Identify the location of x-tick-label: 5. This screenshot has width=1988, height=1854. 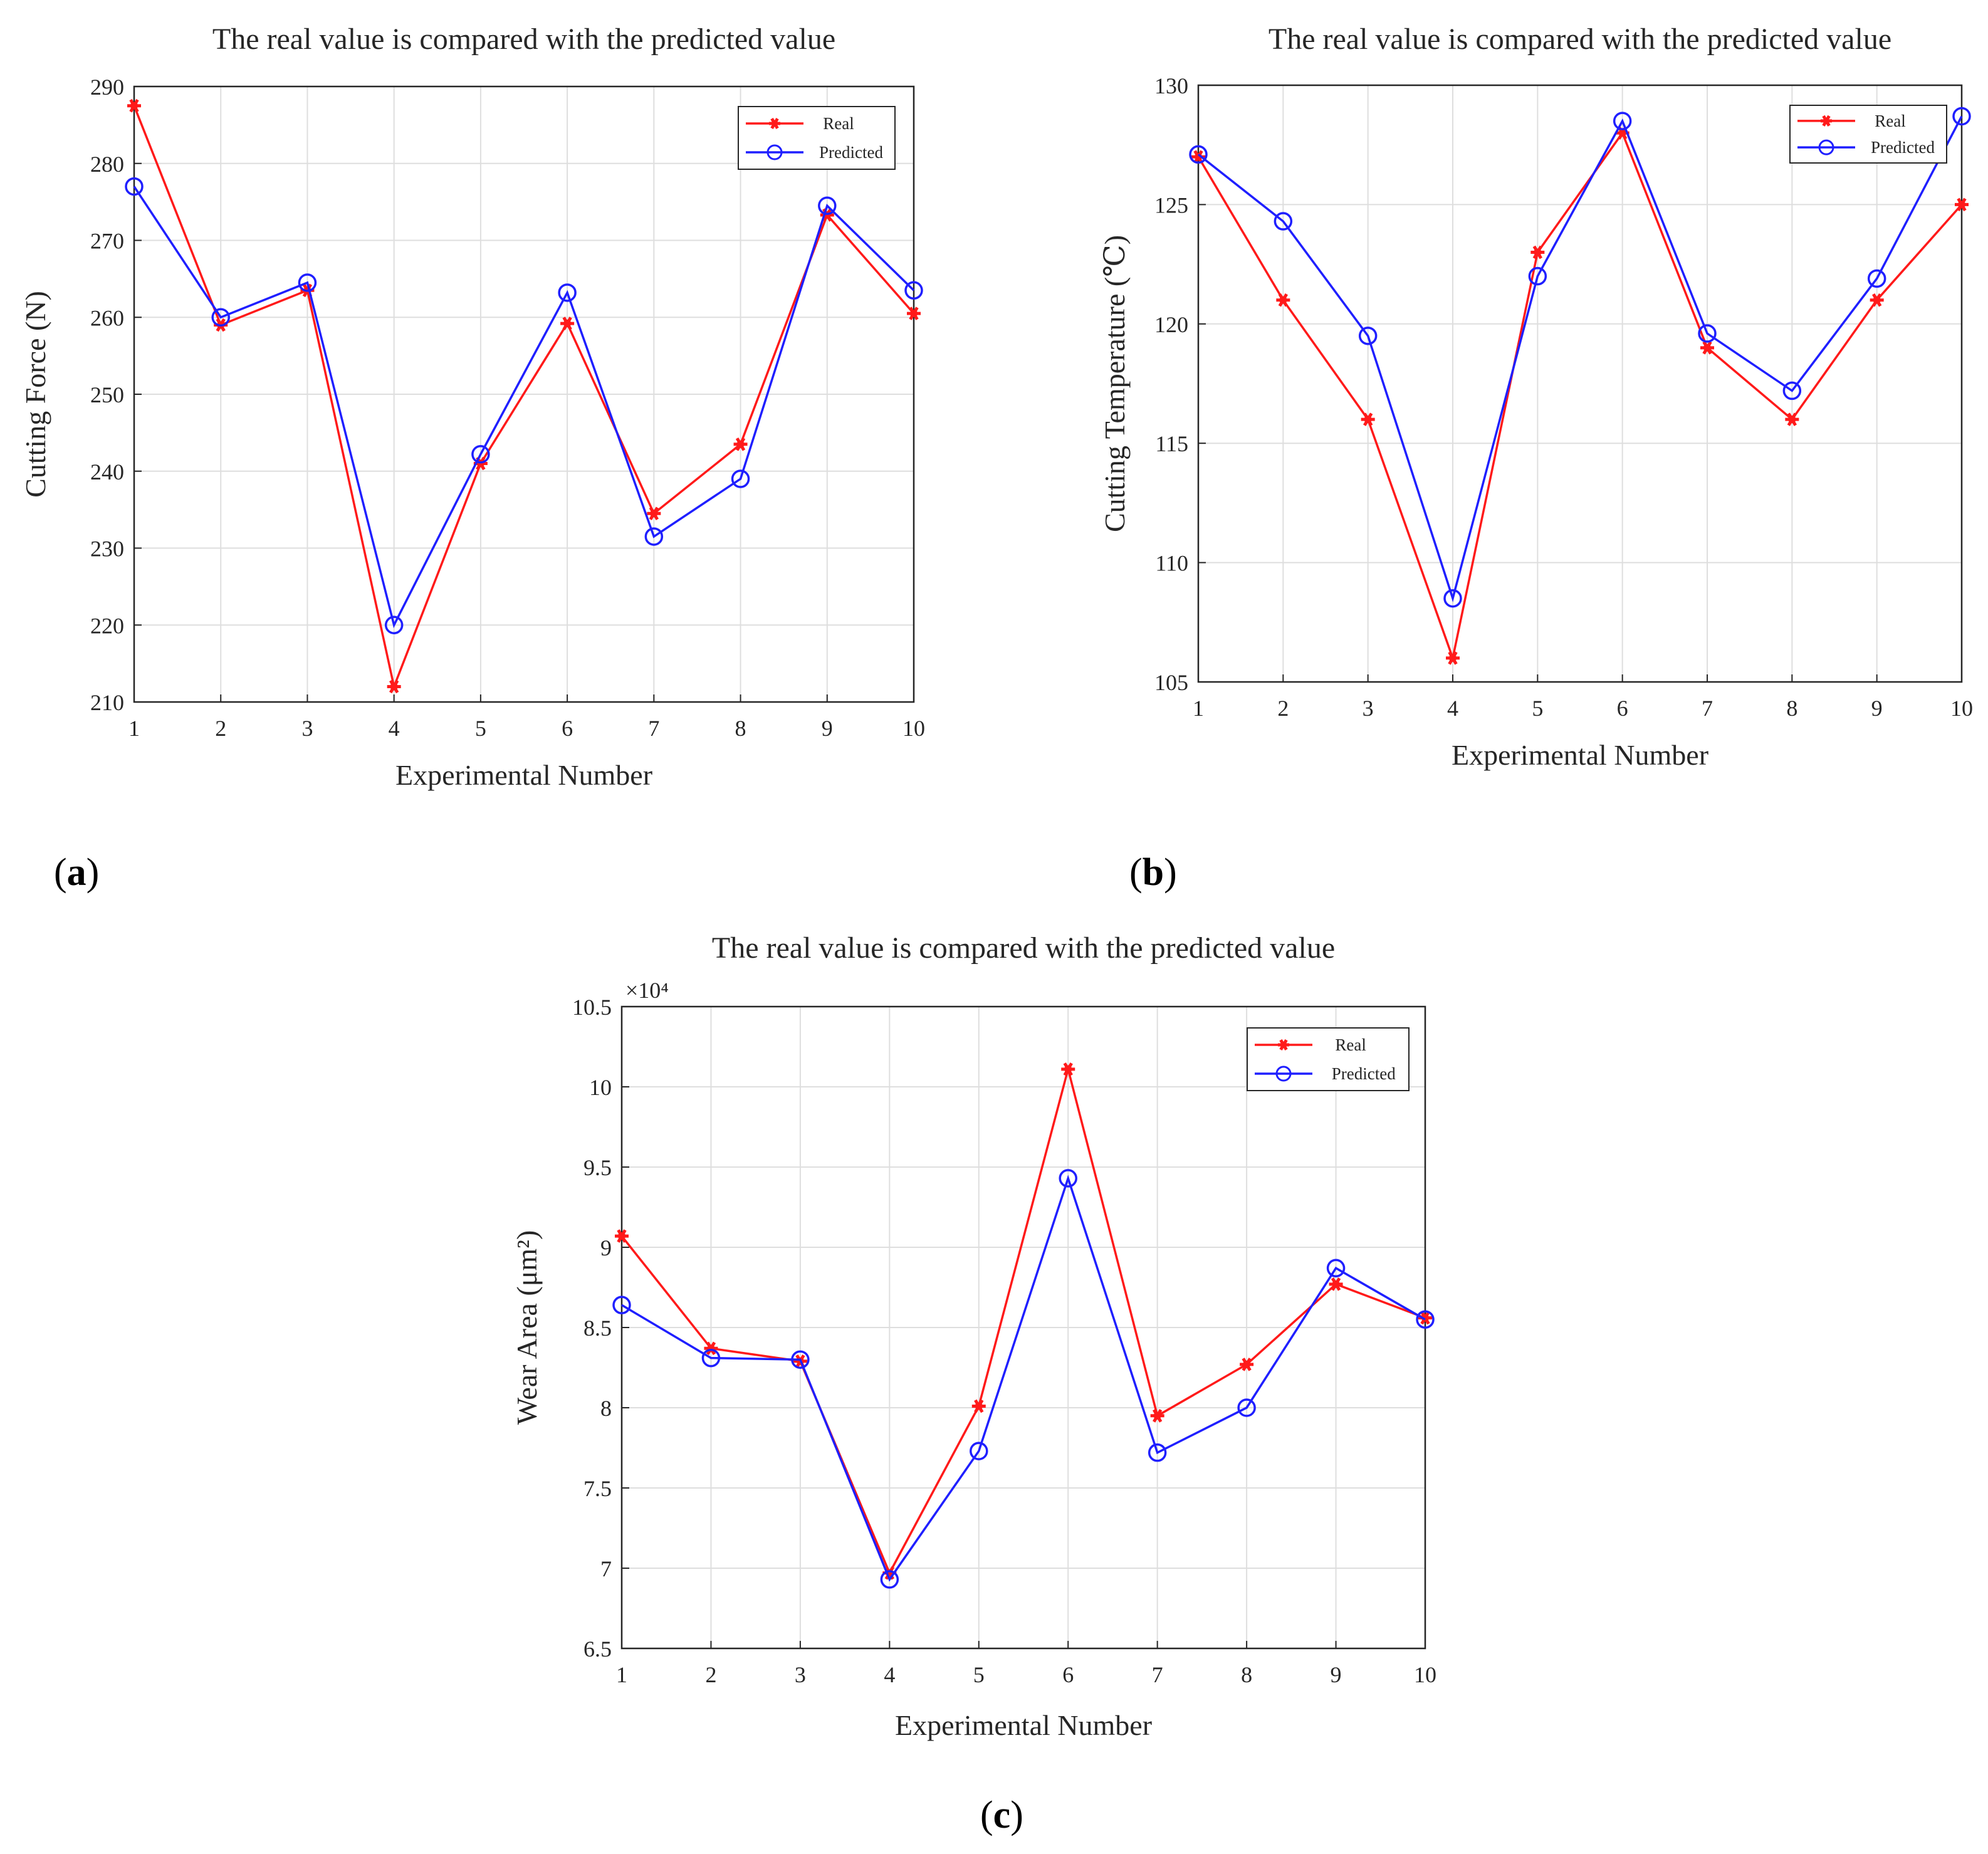
(1537, 708).